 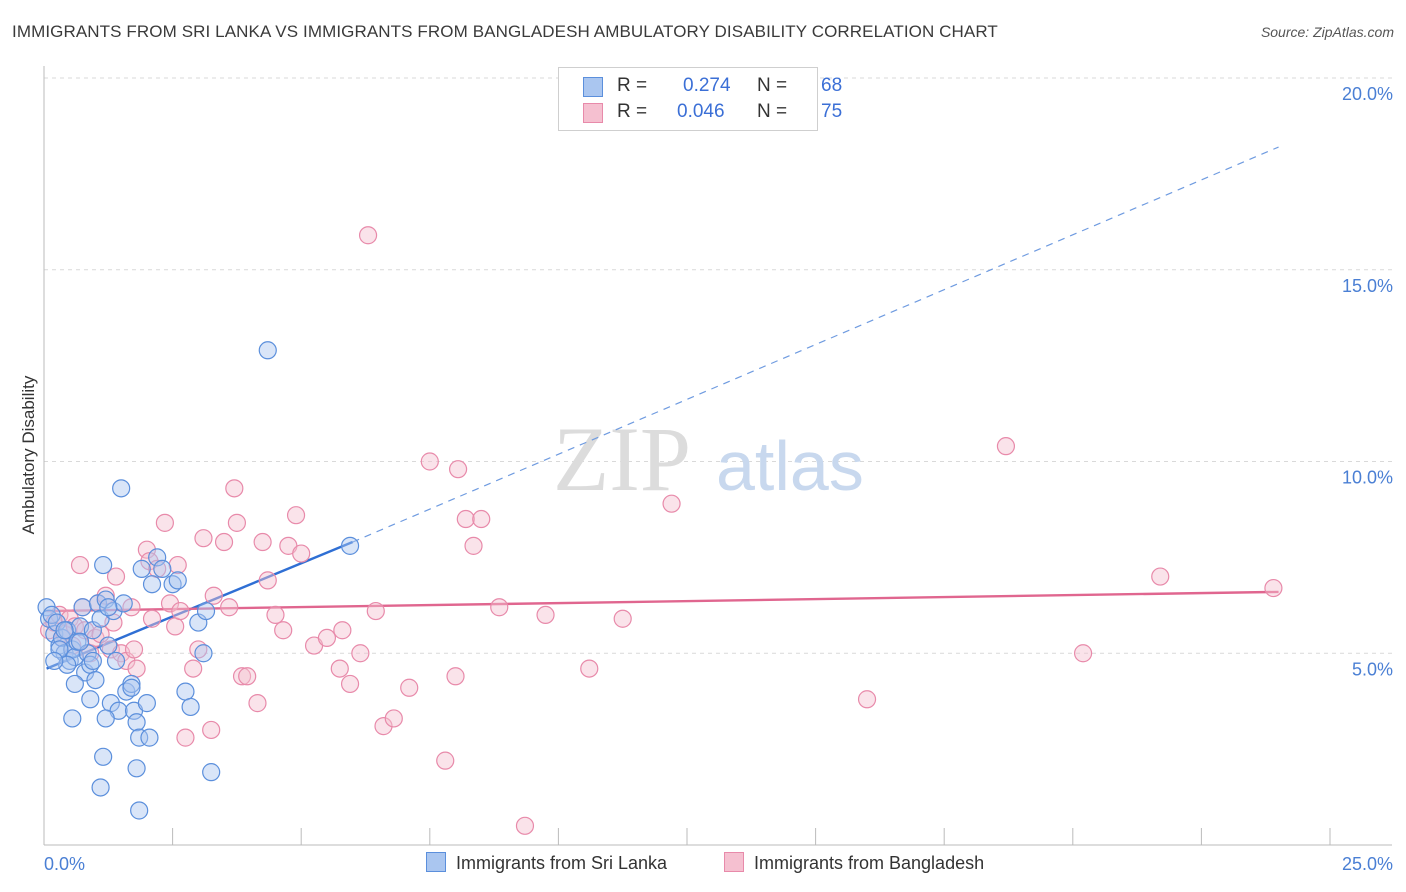 I want to click on bottom-legend-swatch-bangladesh, so click(x=734, y=862).